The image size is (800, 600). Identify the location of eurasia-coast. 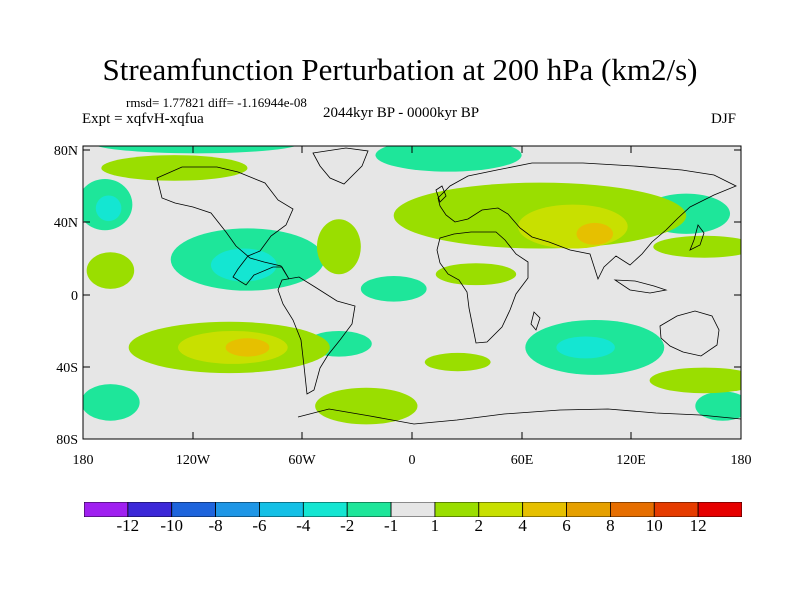
(587, 221).